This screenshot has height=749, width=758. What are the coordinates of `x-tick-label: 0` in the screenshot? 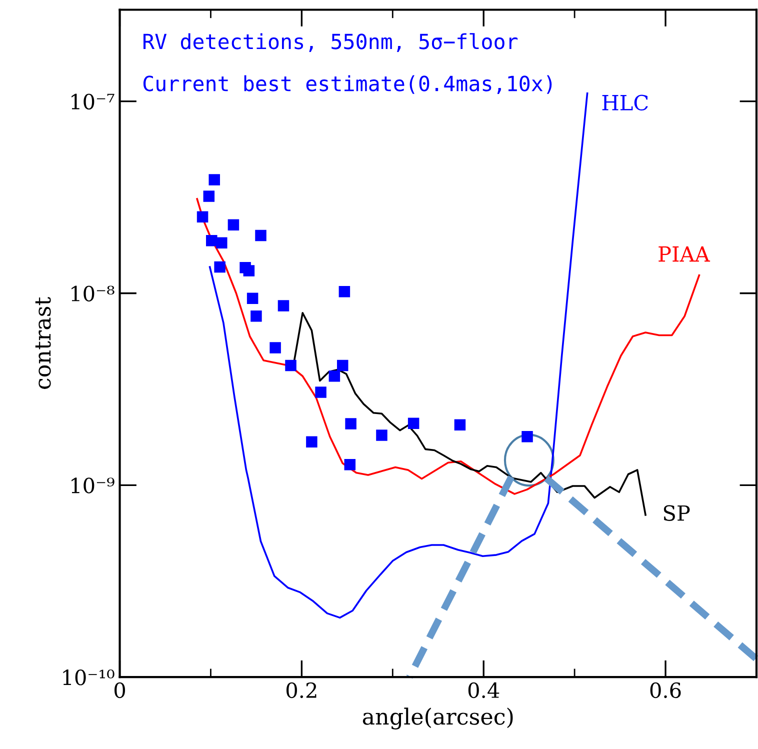 It's located at (120, 690).